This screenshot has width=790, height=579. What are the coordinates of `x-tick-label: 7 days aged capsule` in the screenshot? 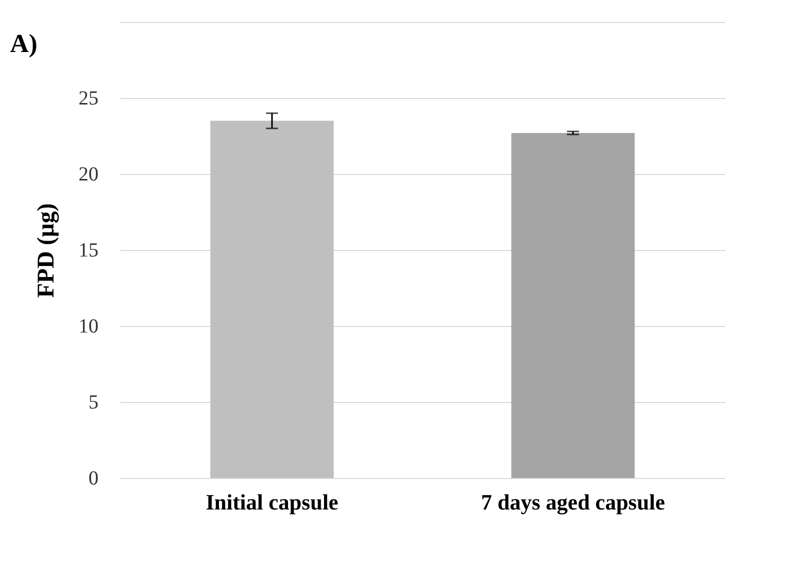 It's located at (573, 502).